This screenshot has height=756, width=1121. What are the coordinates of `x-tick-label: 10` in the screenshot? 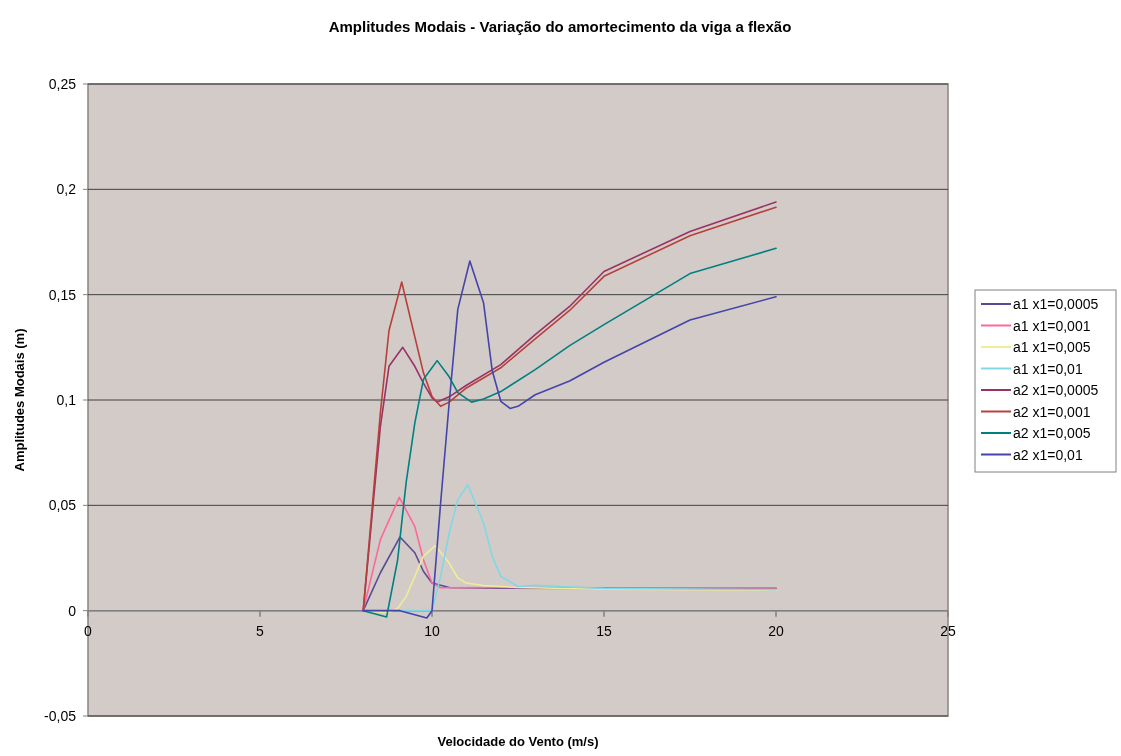 It's located at (432, 630).